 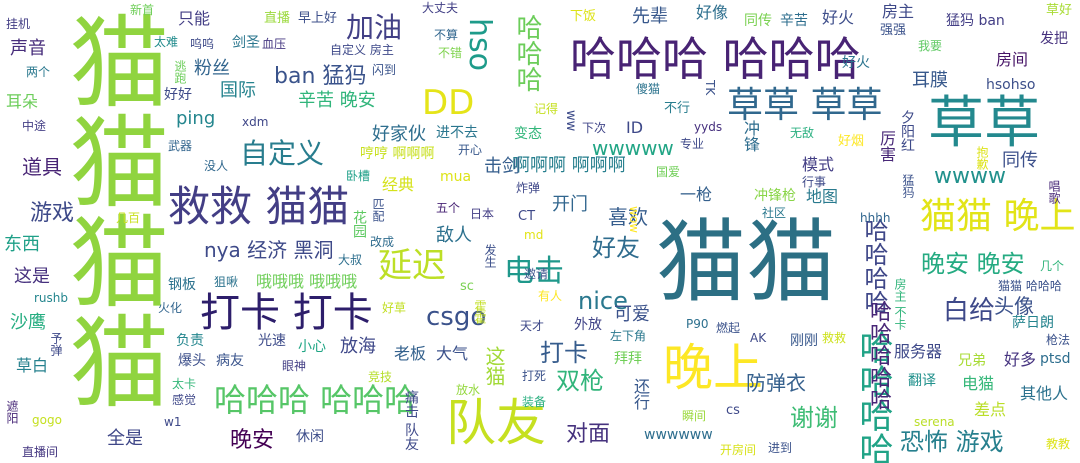 What do you see at coordinates (814, 418) in the screenshot?
I see `word-xiexie: 谢谢` at bounding box center [814, 418].